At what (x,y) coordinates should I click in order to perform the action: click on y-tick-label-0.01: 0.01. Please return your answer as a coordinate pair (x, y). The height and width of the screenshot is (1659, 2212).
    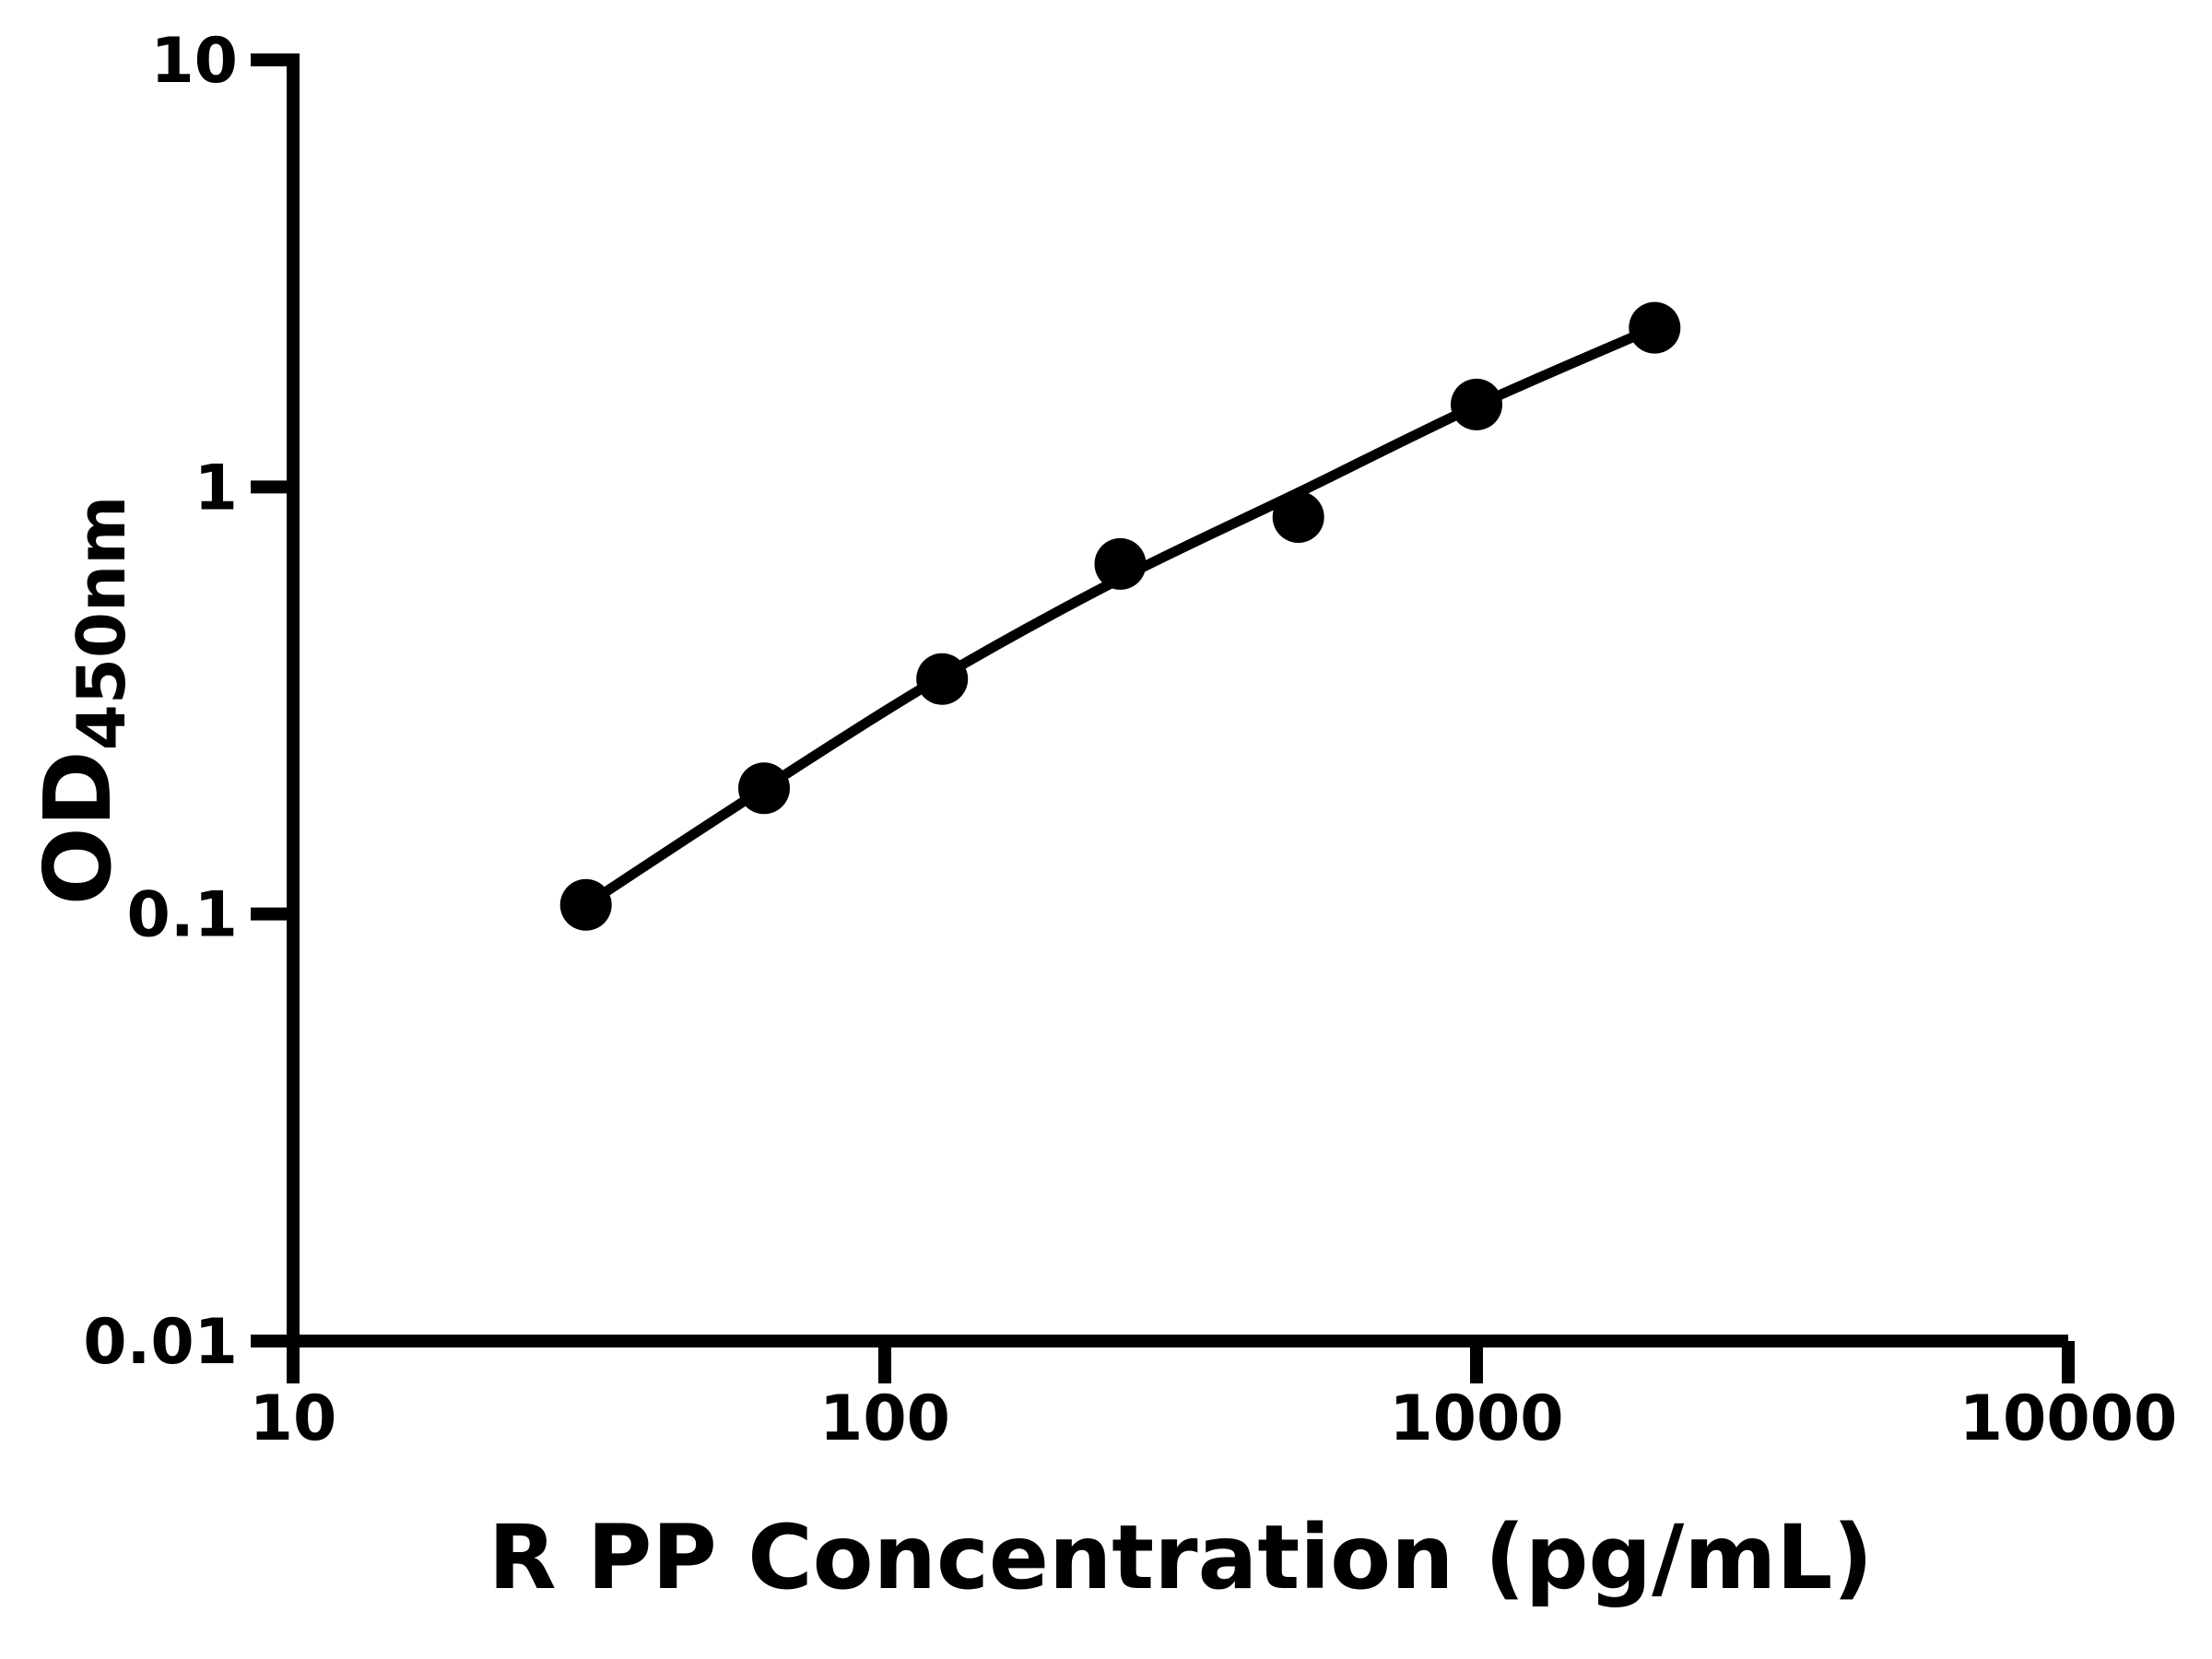
    Looking at the image, I should click on (160, 1342).